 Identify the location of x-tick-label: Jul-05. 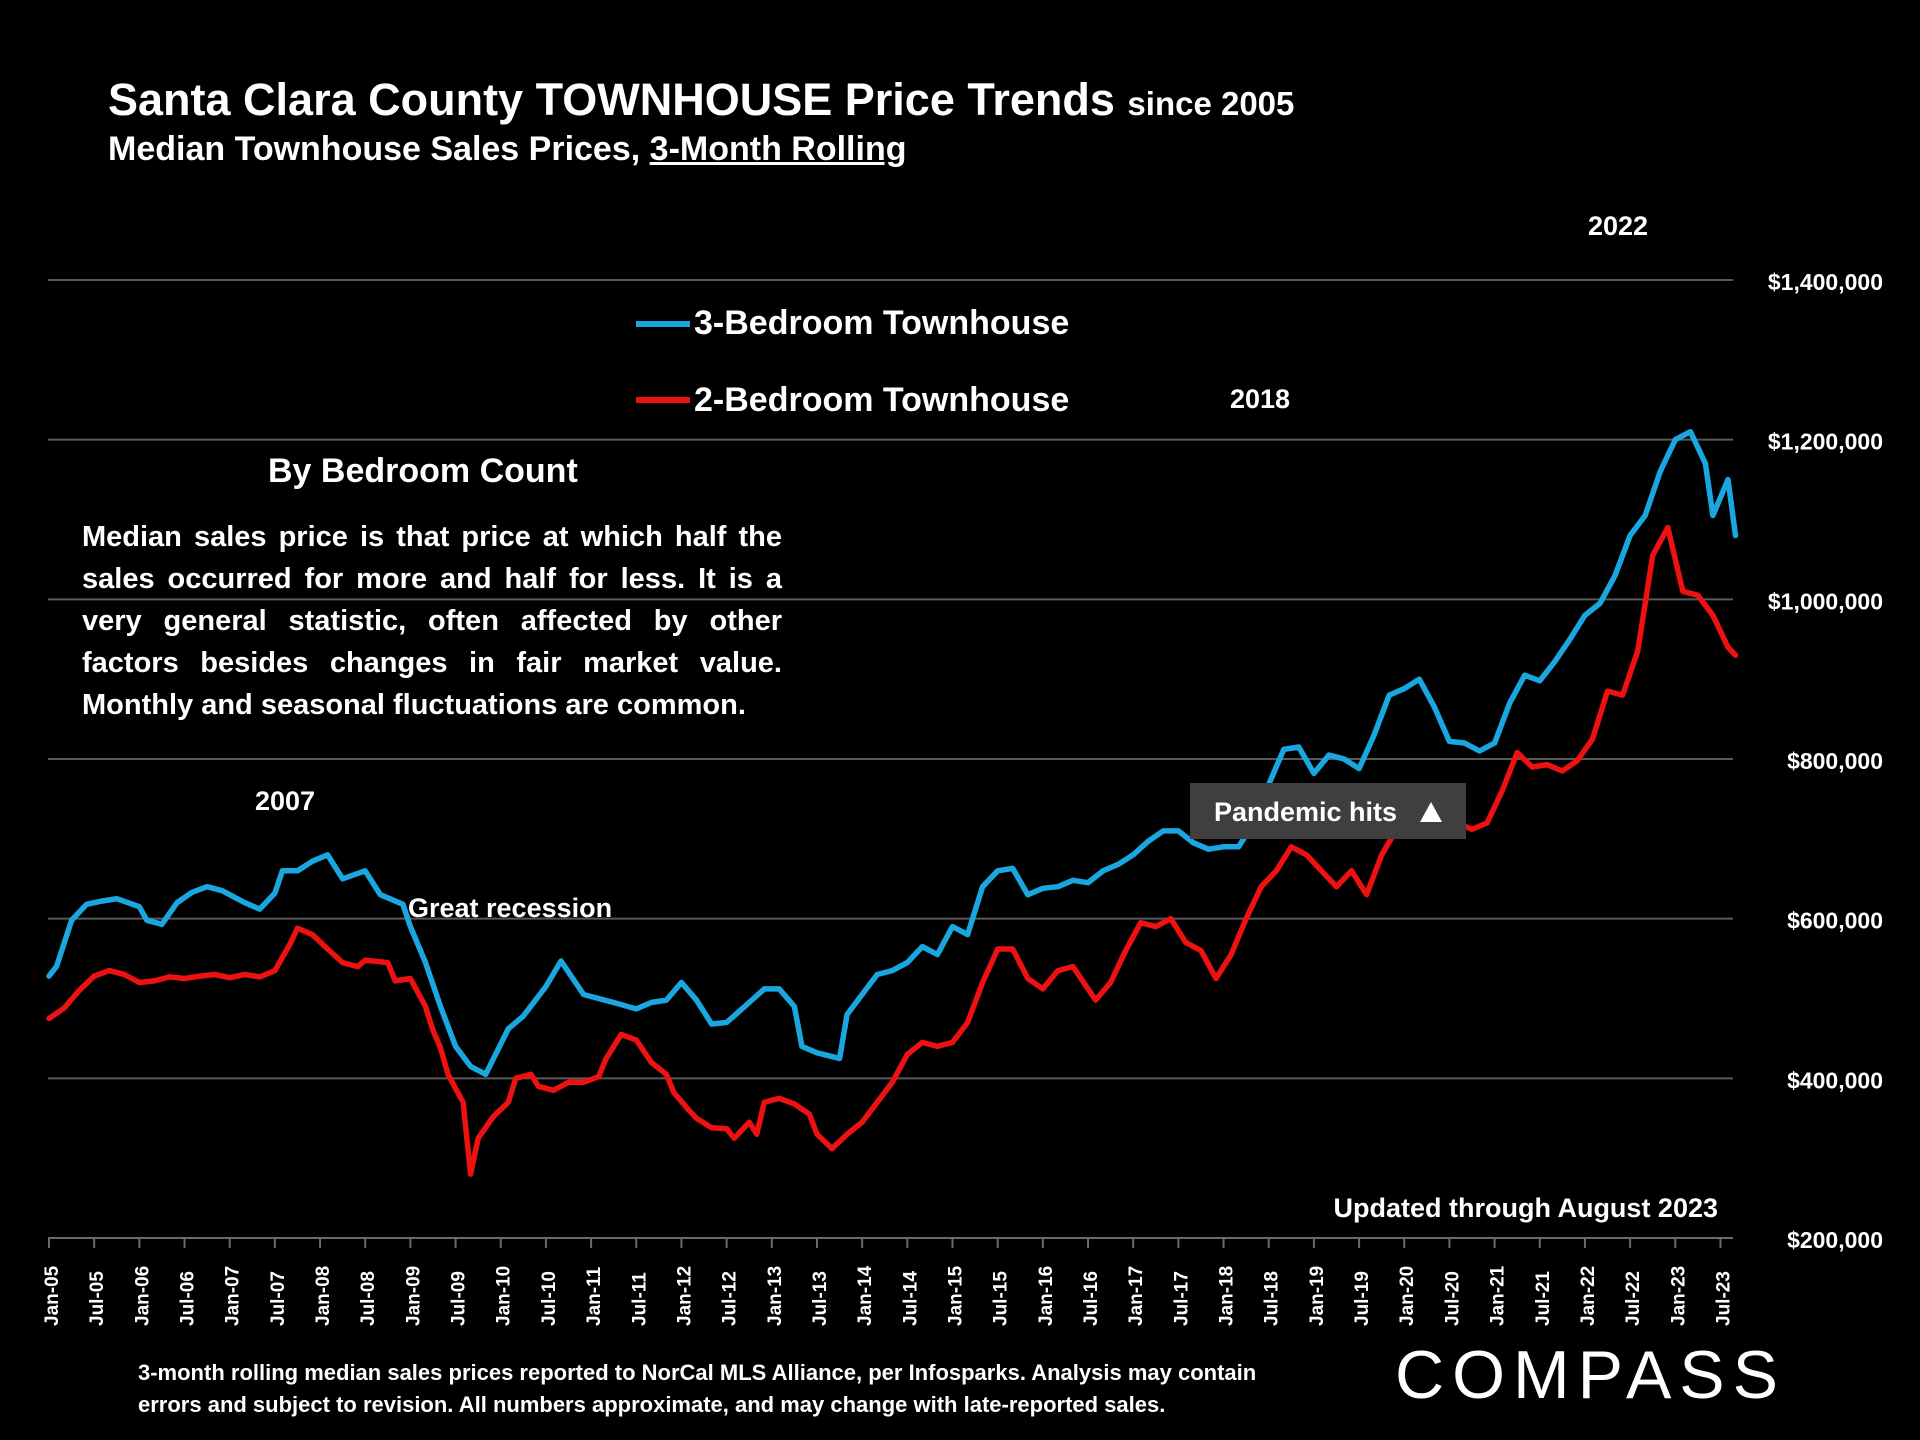
(97, 1298).